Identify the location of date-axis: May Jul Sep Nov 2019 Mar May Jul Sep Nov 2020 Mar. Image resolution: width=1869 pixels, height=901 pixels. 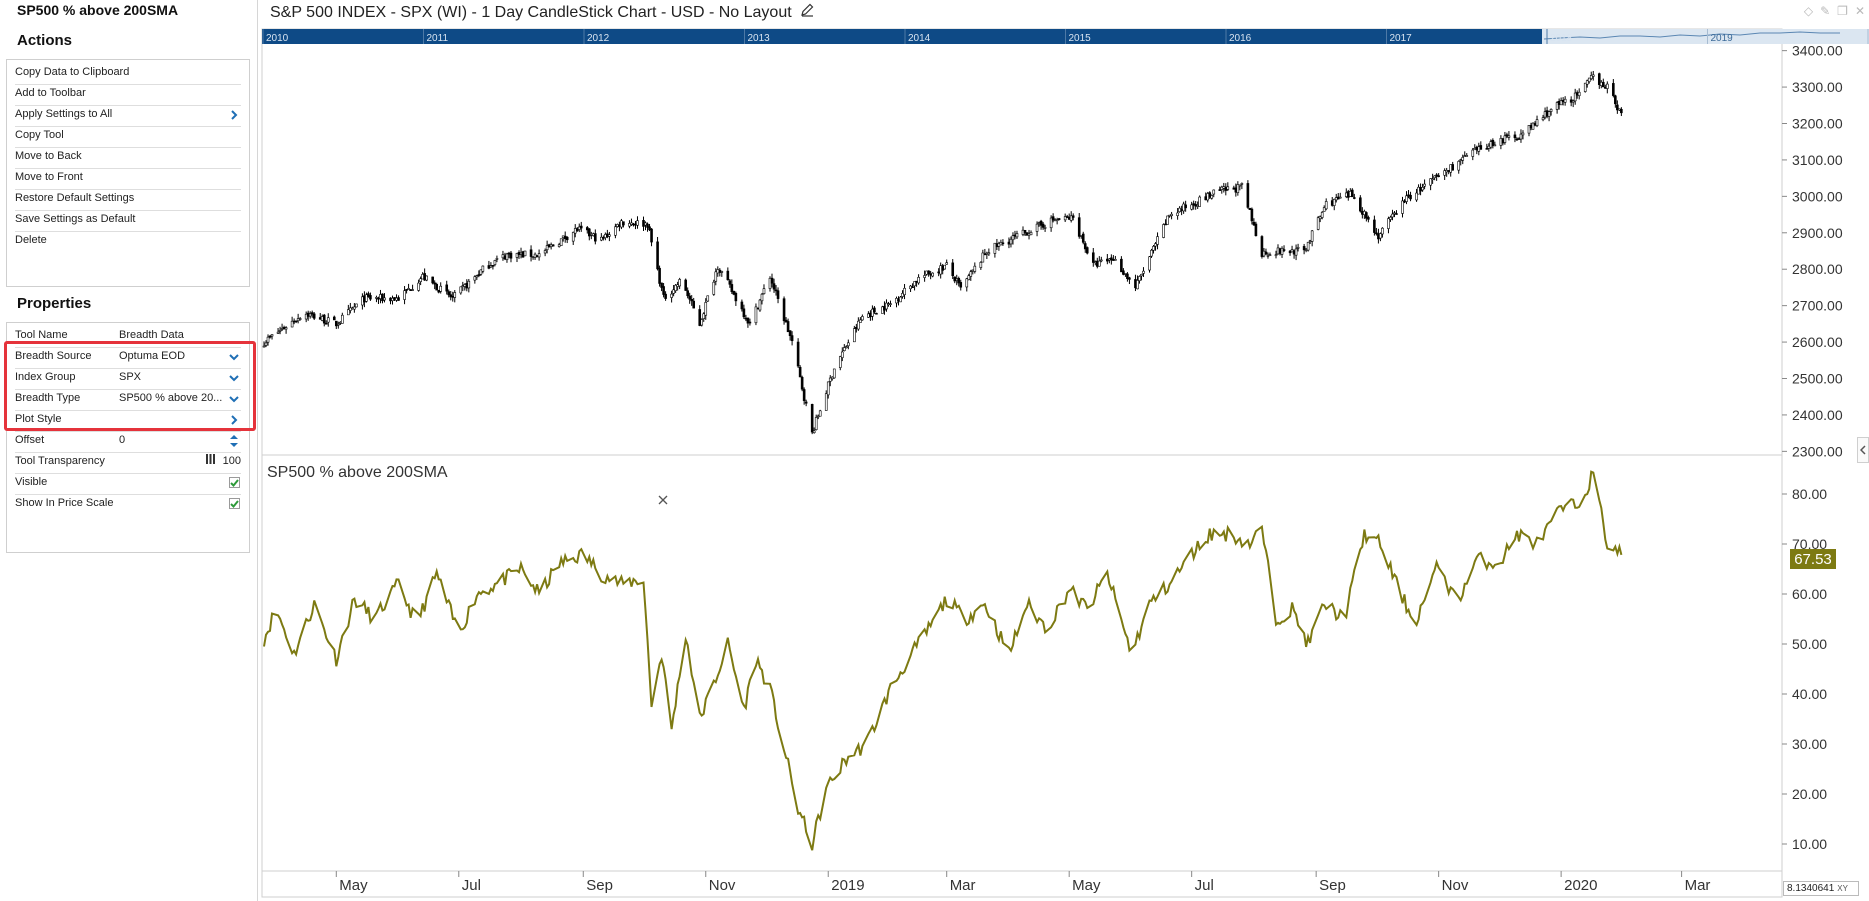
(1022, 882).